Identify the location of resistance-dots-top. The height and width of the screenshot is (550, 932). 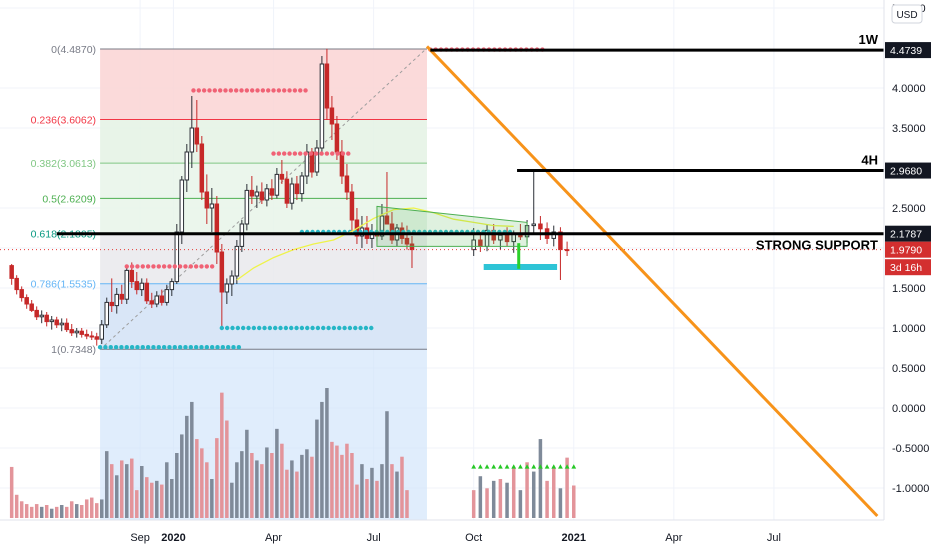
(249, 90).